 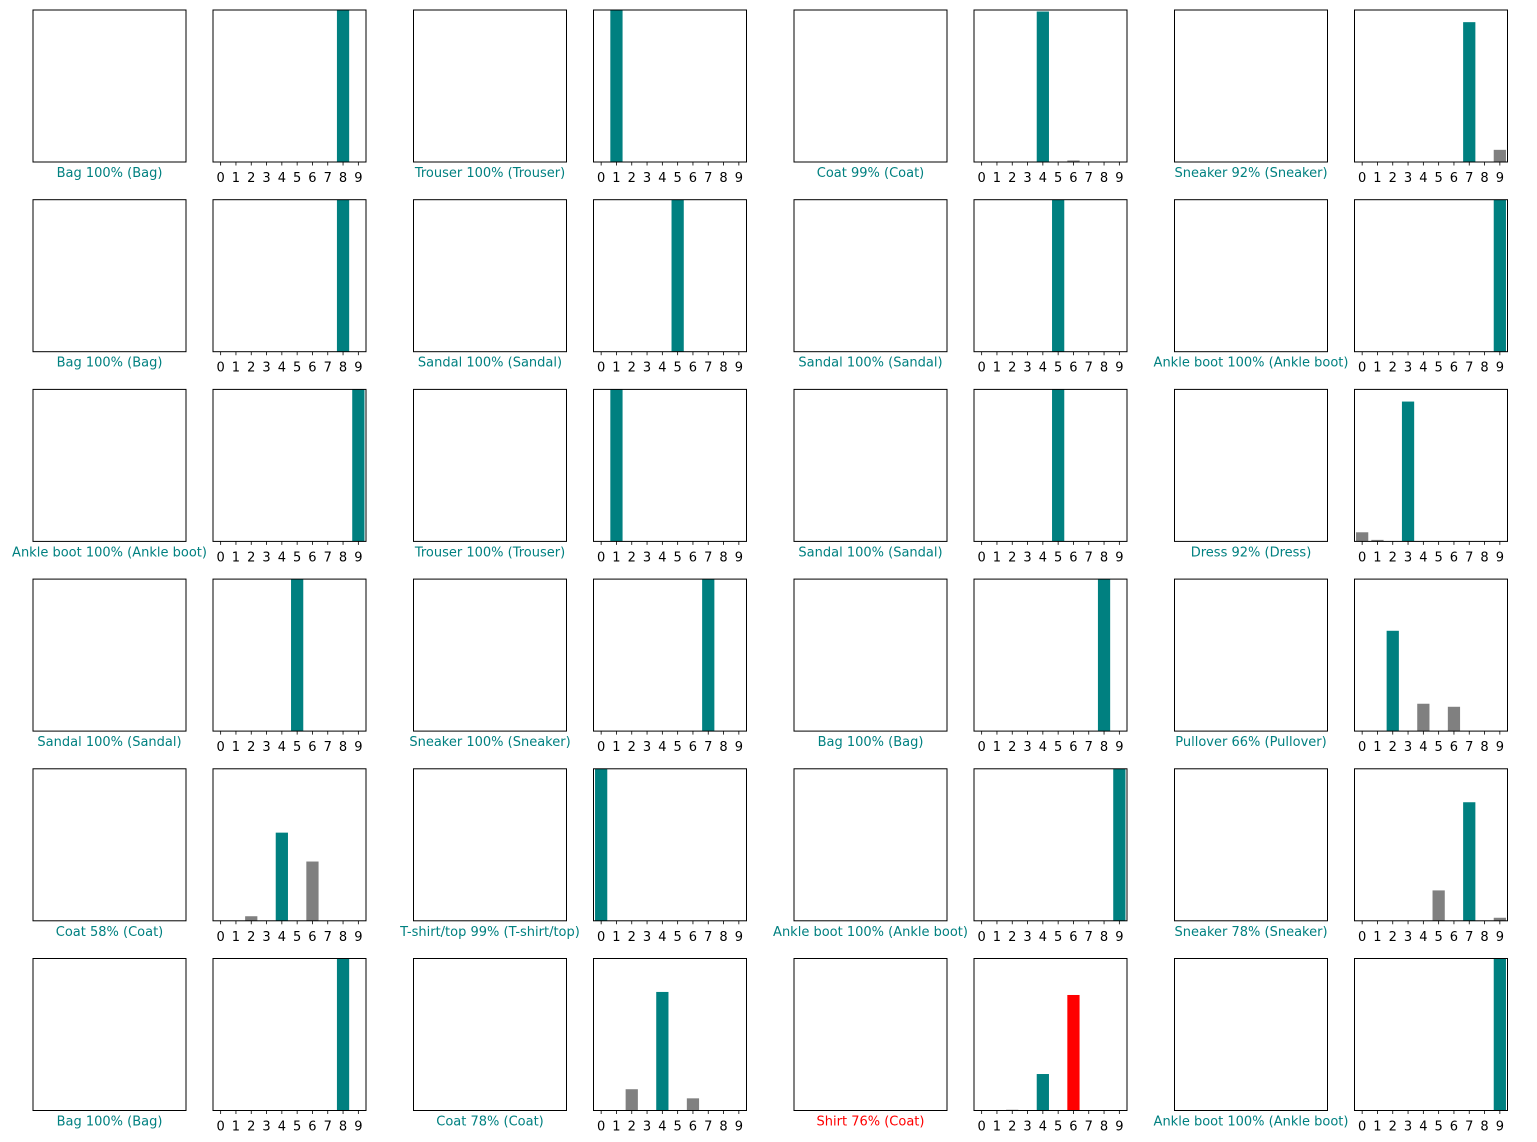 I want to click on image-panel: Shirt 76% (Coat), so click(x=870, y=1044).